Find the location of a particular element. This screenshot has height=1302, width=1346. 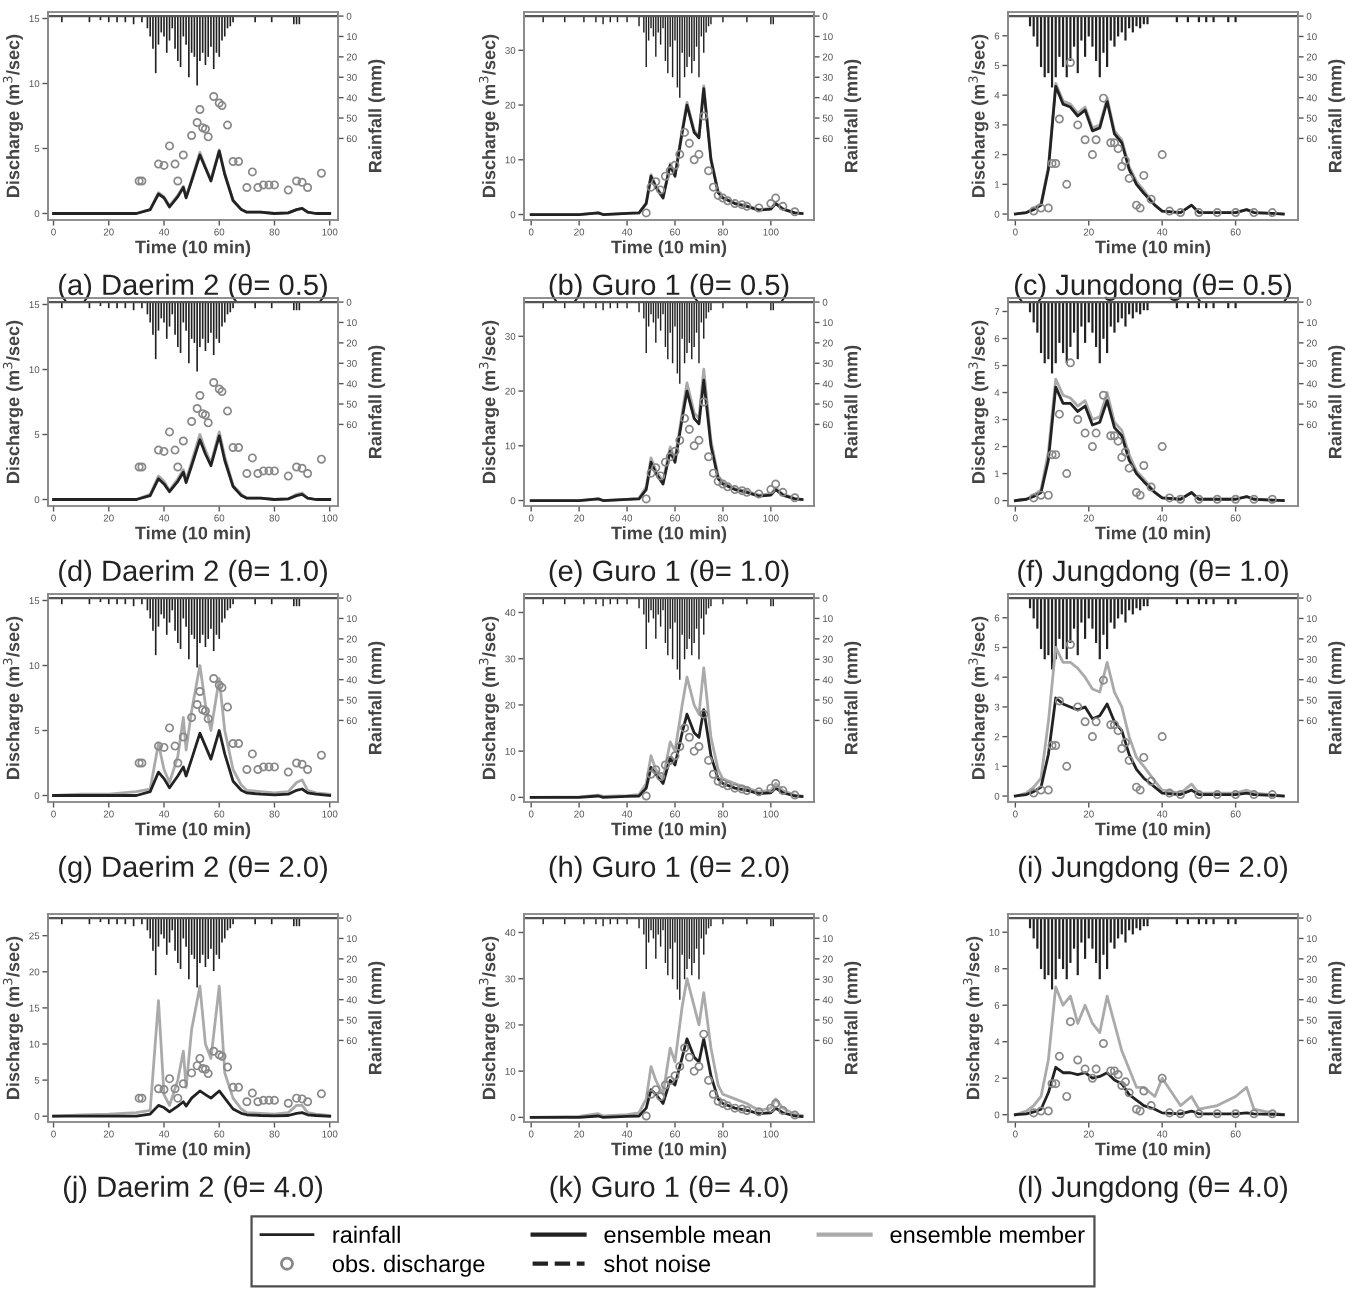

text: (a) Daerim 2 (θ= 0.5) is located at coordinates (193, 287).